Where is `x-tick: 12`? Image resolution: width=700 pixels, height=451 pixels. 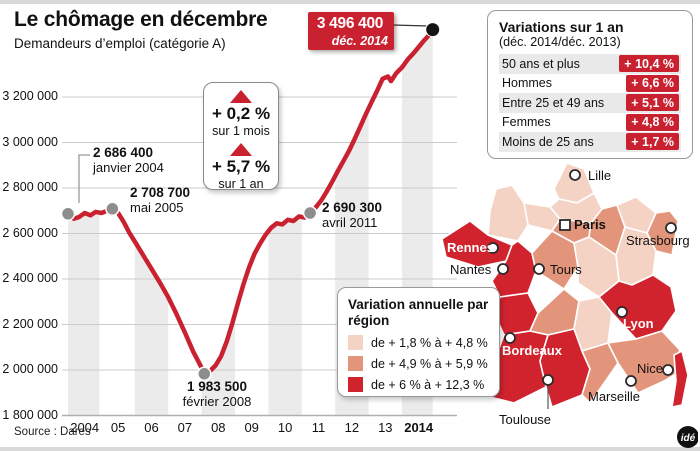
x-tick: 12 is located at coordinates (352, 427).